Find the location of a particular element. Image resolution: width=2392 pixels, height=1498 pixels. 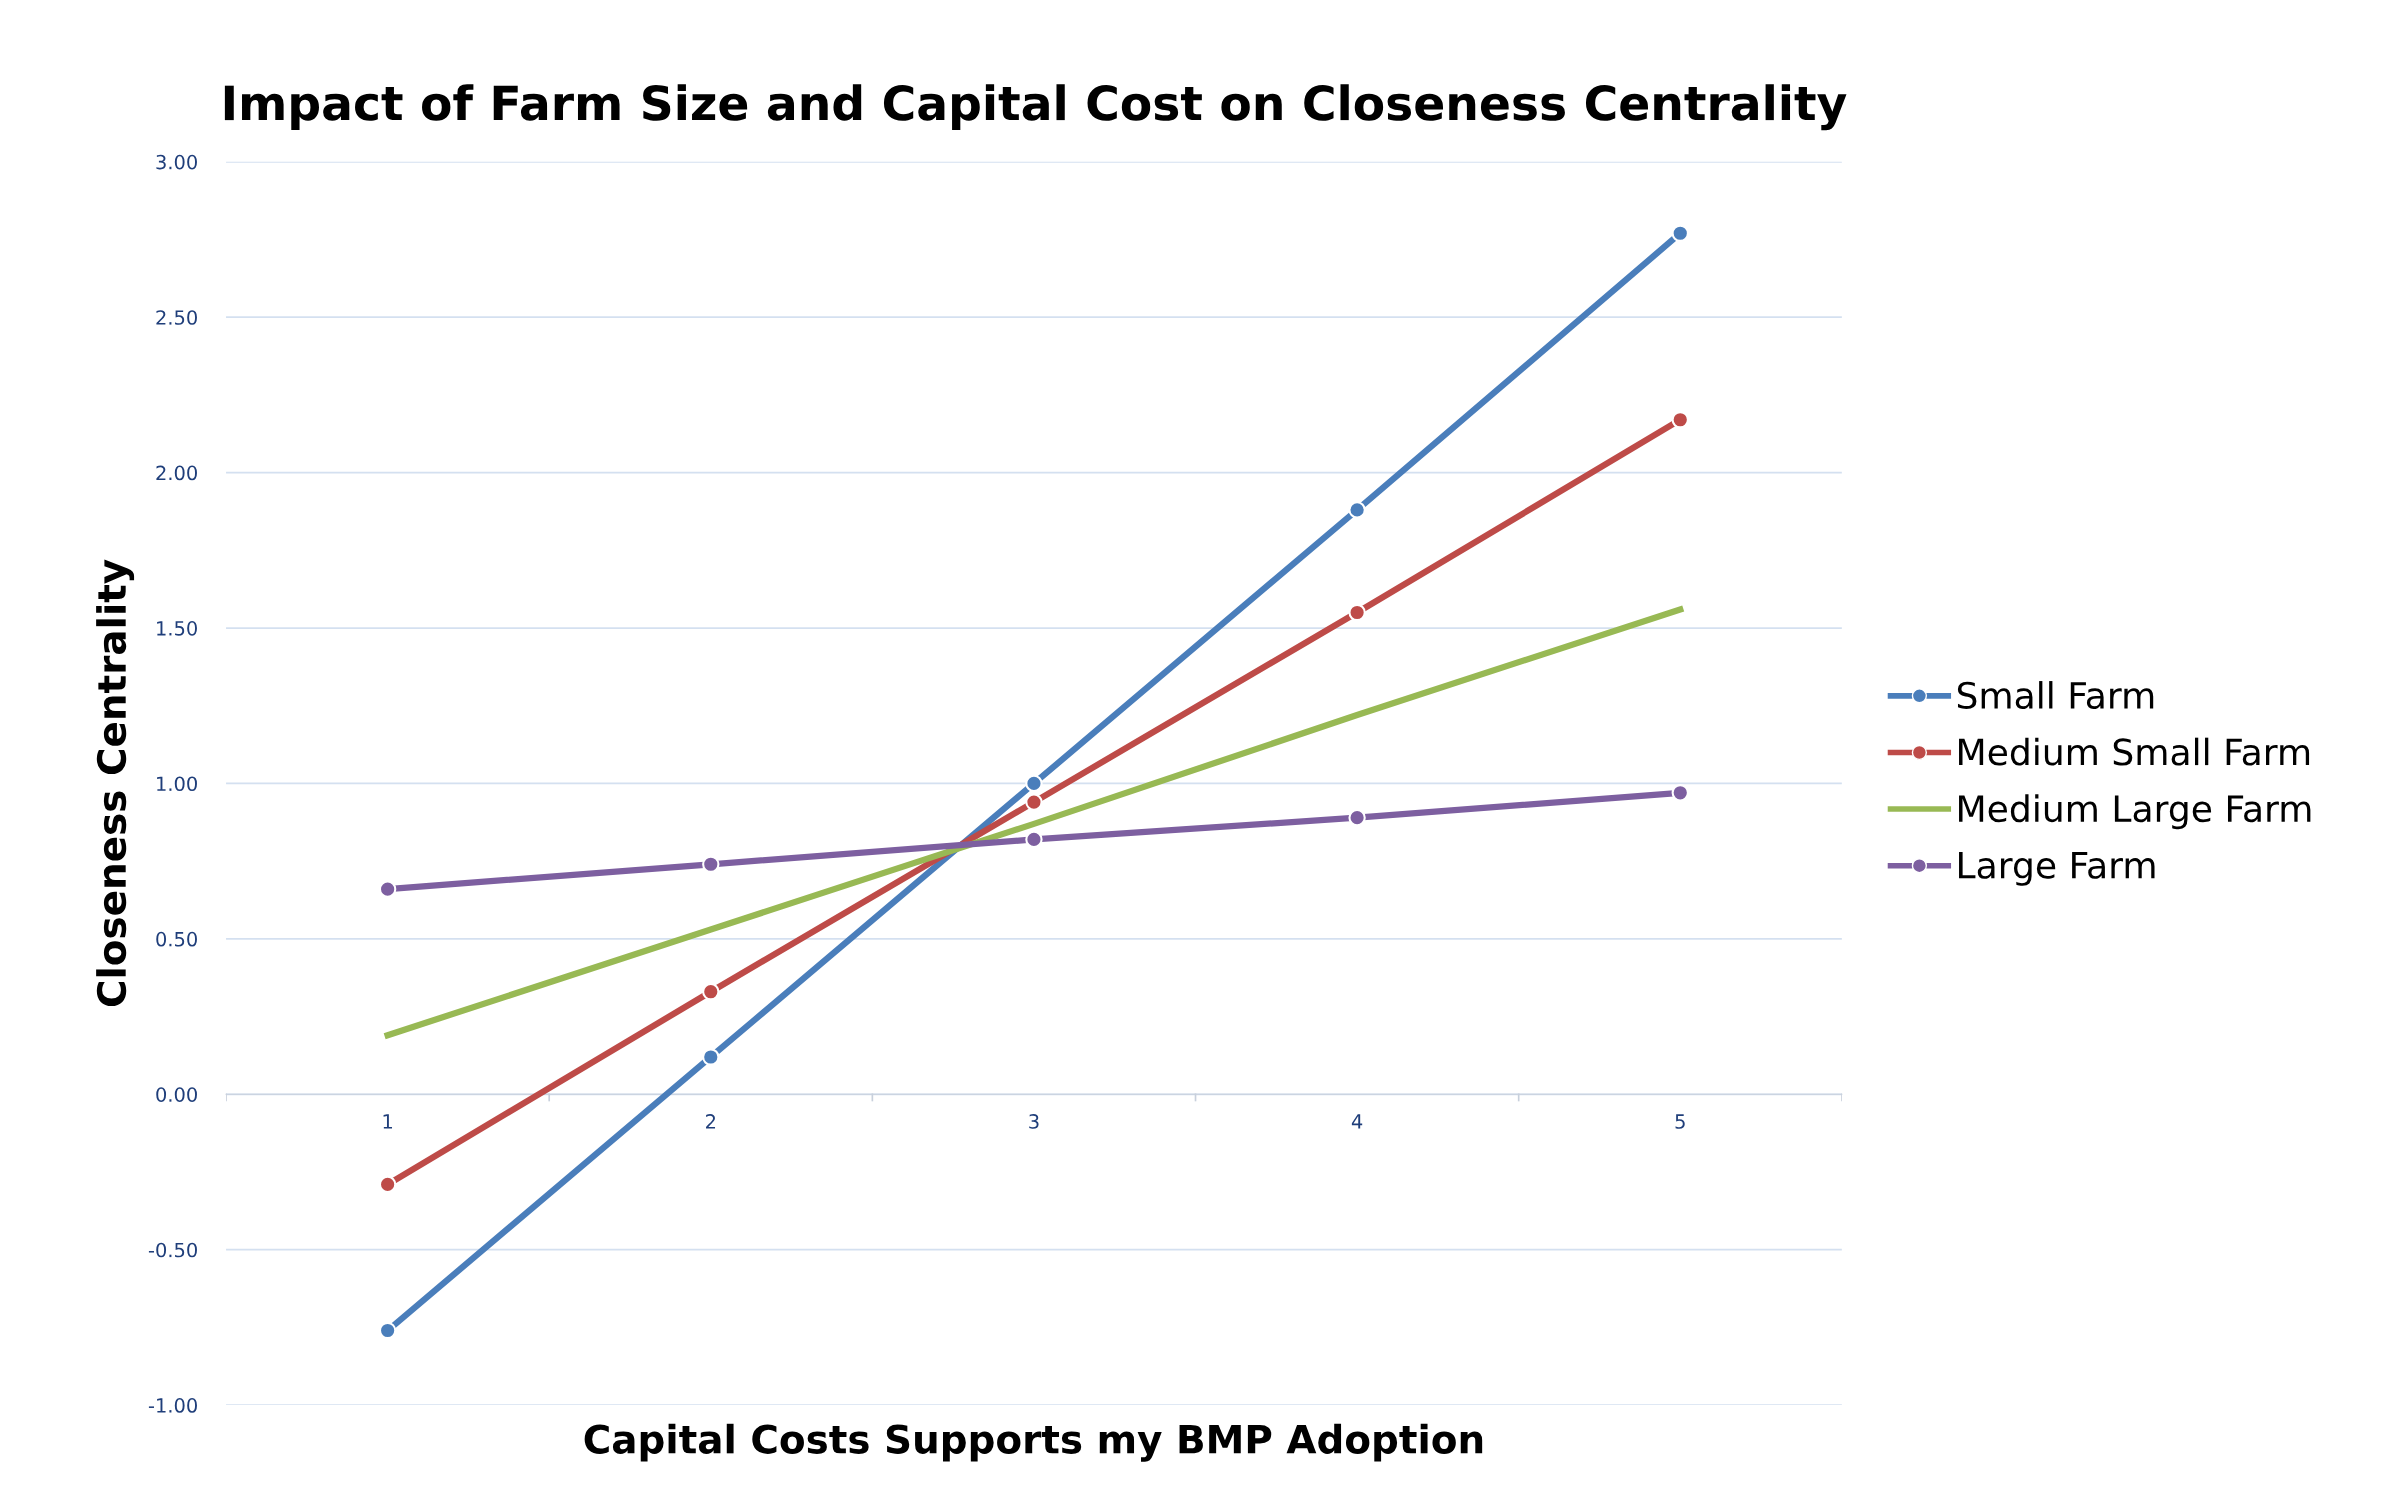

y-tick-label: -1.00 is located at coordinates (172, 1405).